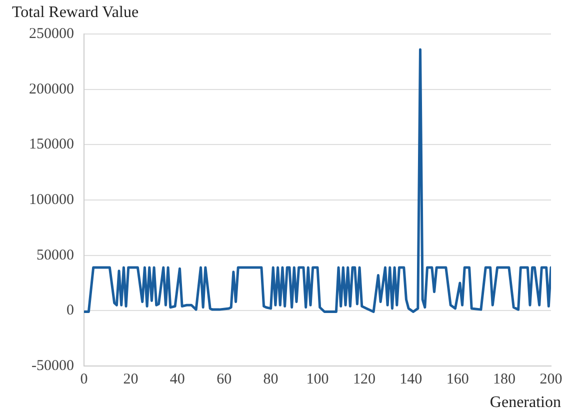 The image size is (571, 412). Describe the element at coordinates (51, 89) in the screenshot. I see `y-tick-label: 200000` at that location.